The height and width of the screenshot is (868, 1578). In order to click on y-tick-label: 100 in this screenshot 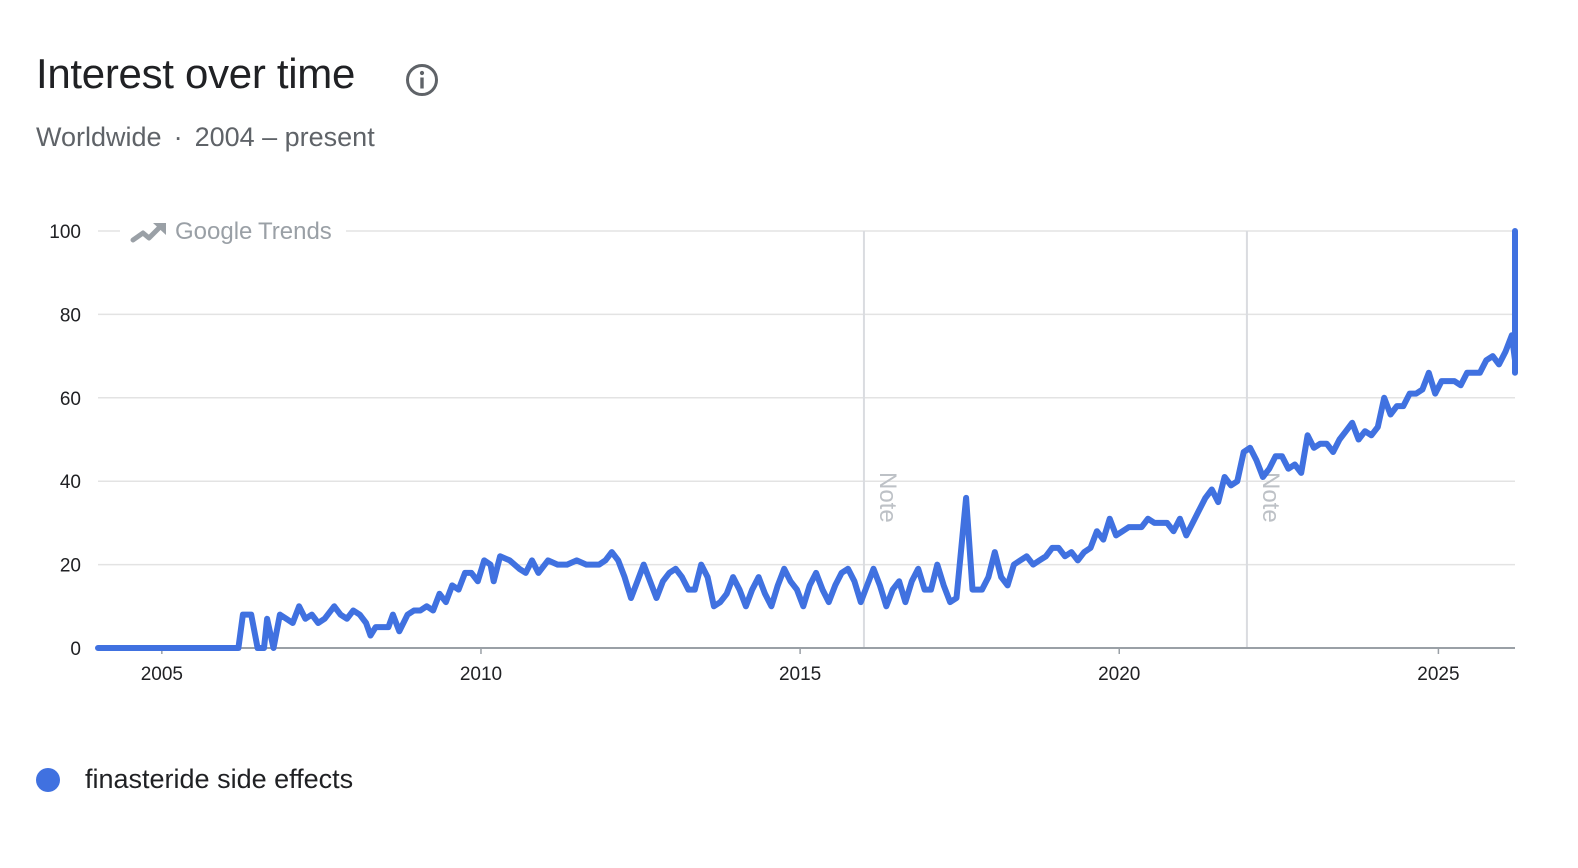, I will do `click(65, 232)`.